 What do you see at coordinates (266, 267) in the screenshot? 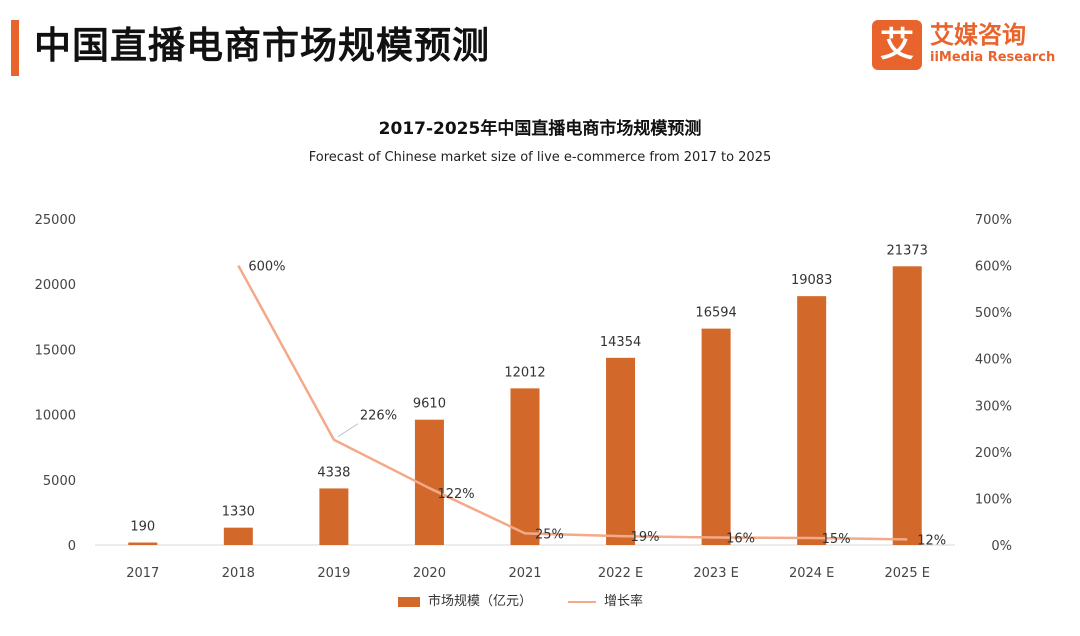
I see `growth-value-label: 600%` at bounding box center [266, 267].